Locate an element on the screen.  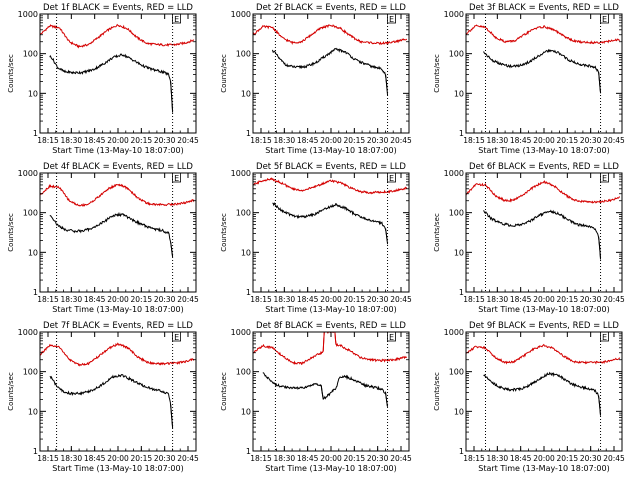
panel-title: Det 3f BLACK = Events, RED = LLD is located at coordinates (544, 8).